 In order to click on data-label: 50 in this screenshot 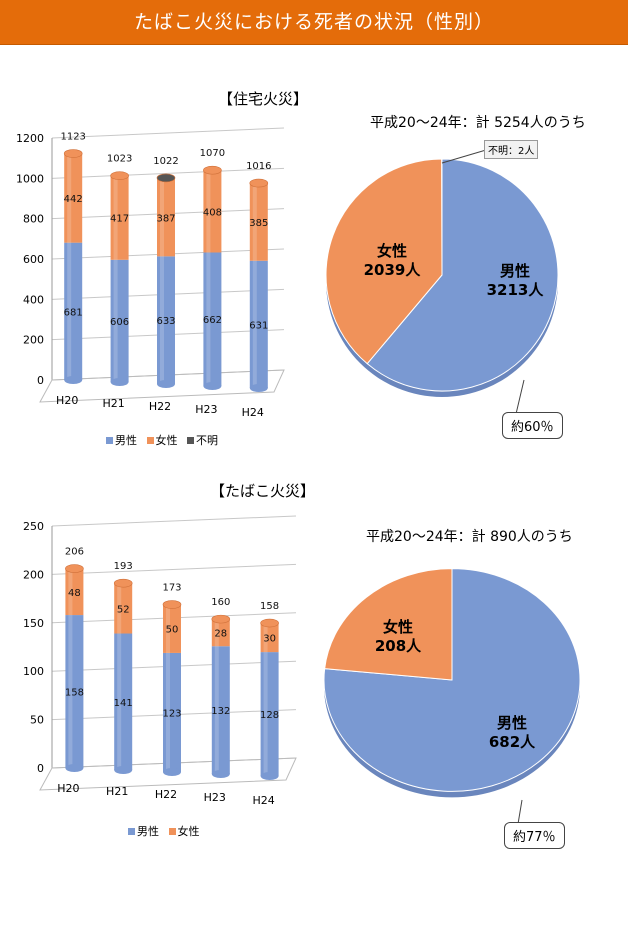, I will do `click(172, 630)`.